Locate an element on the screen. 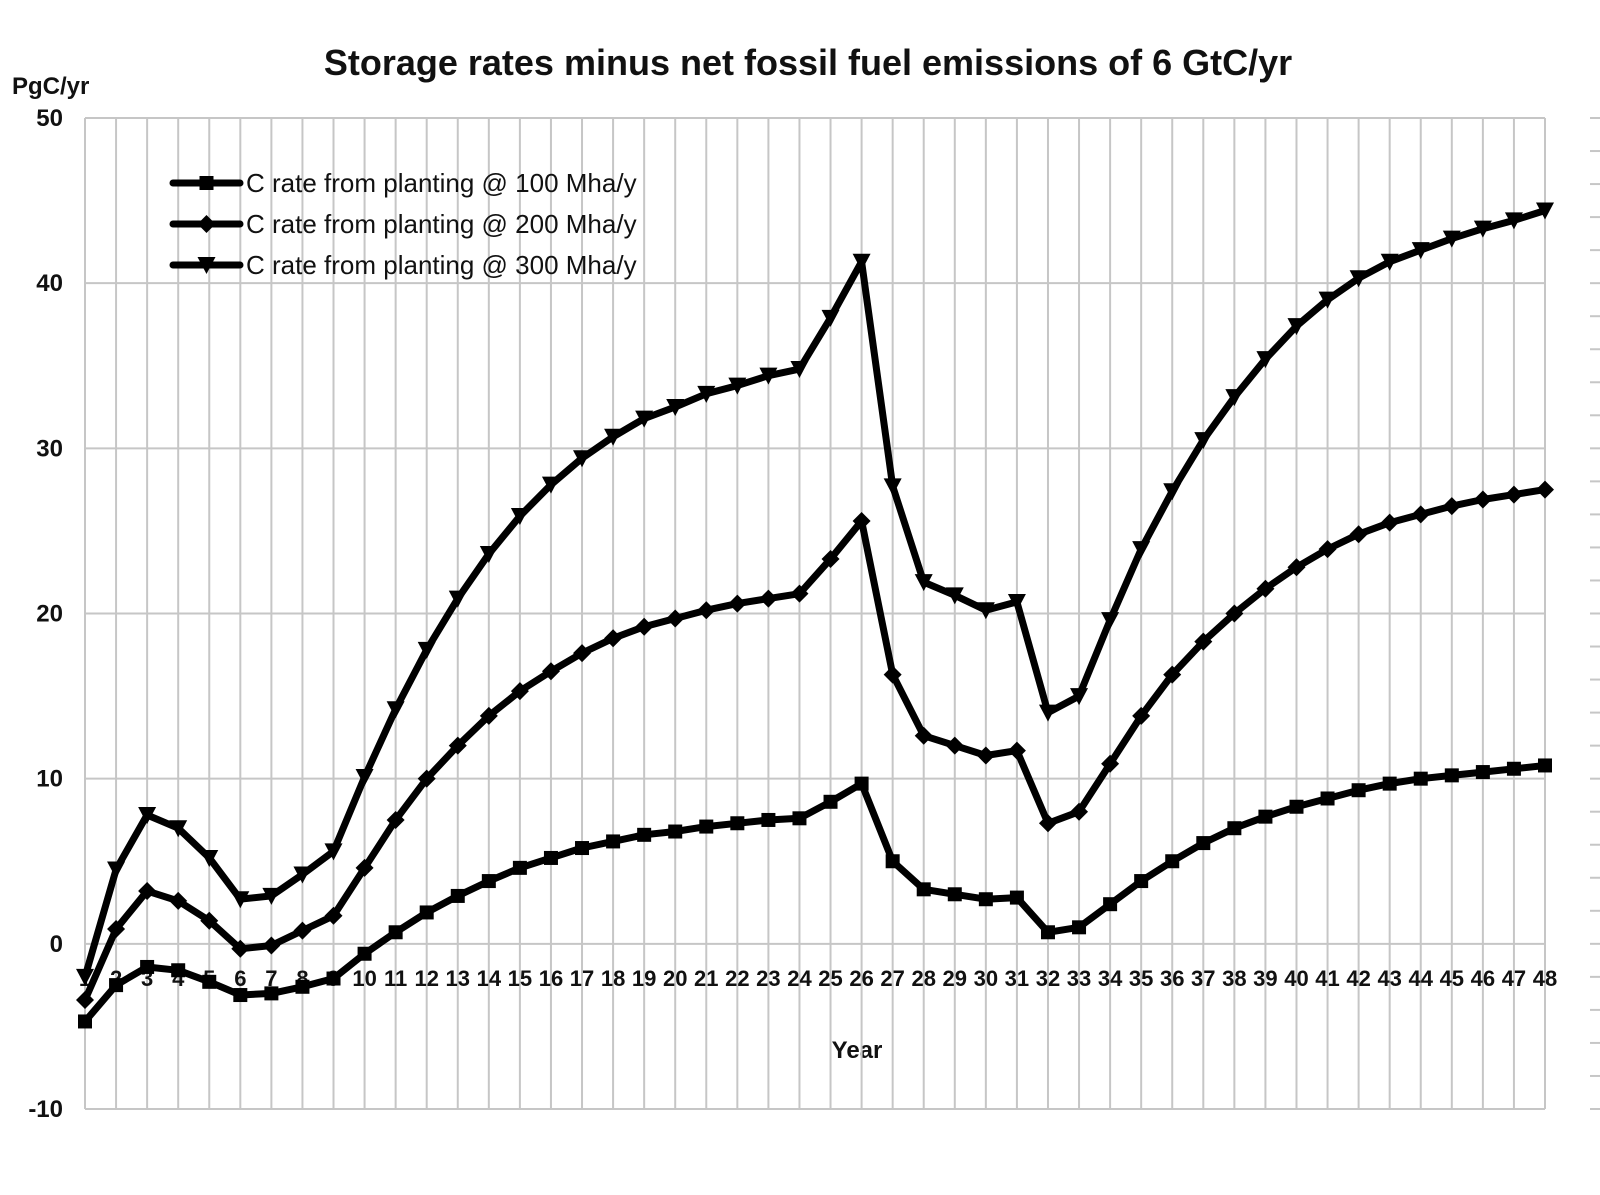  x-tick-label: 22 is located at coordinates (737, 978).